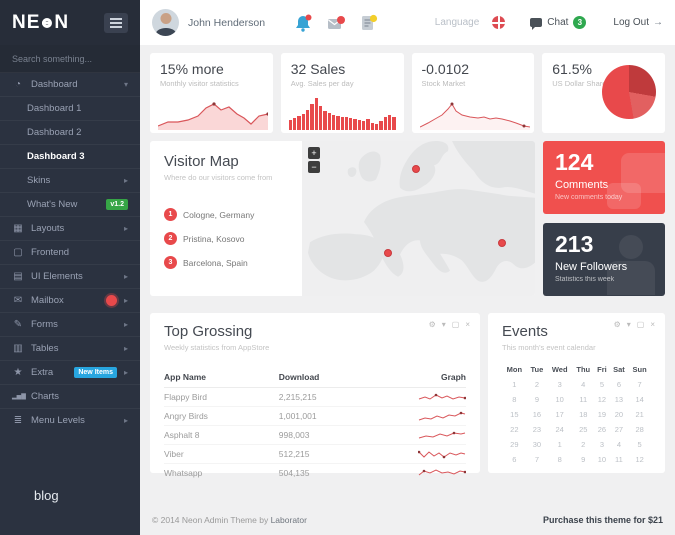 This screenshot has width=675, height=535. What do you see at coordinates (583, 429) in the screenshot?
I see `calendar-day: 25` at bounding box center [583, 429].